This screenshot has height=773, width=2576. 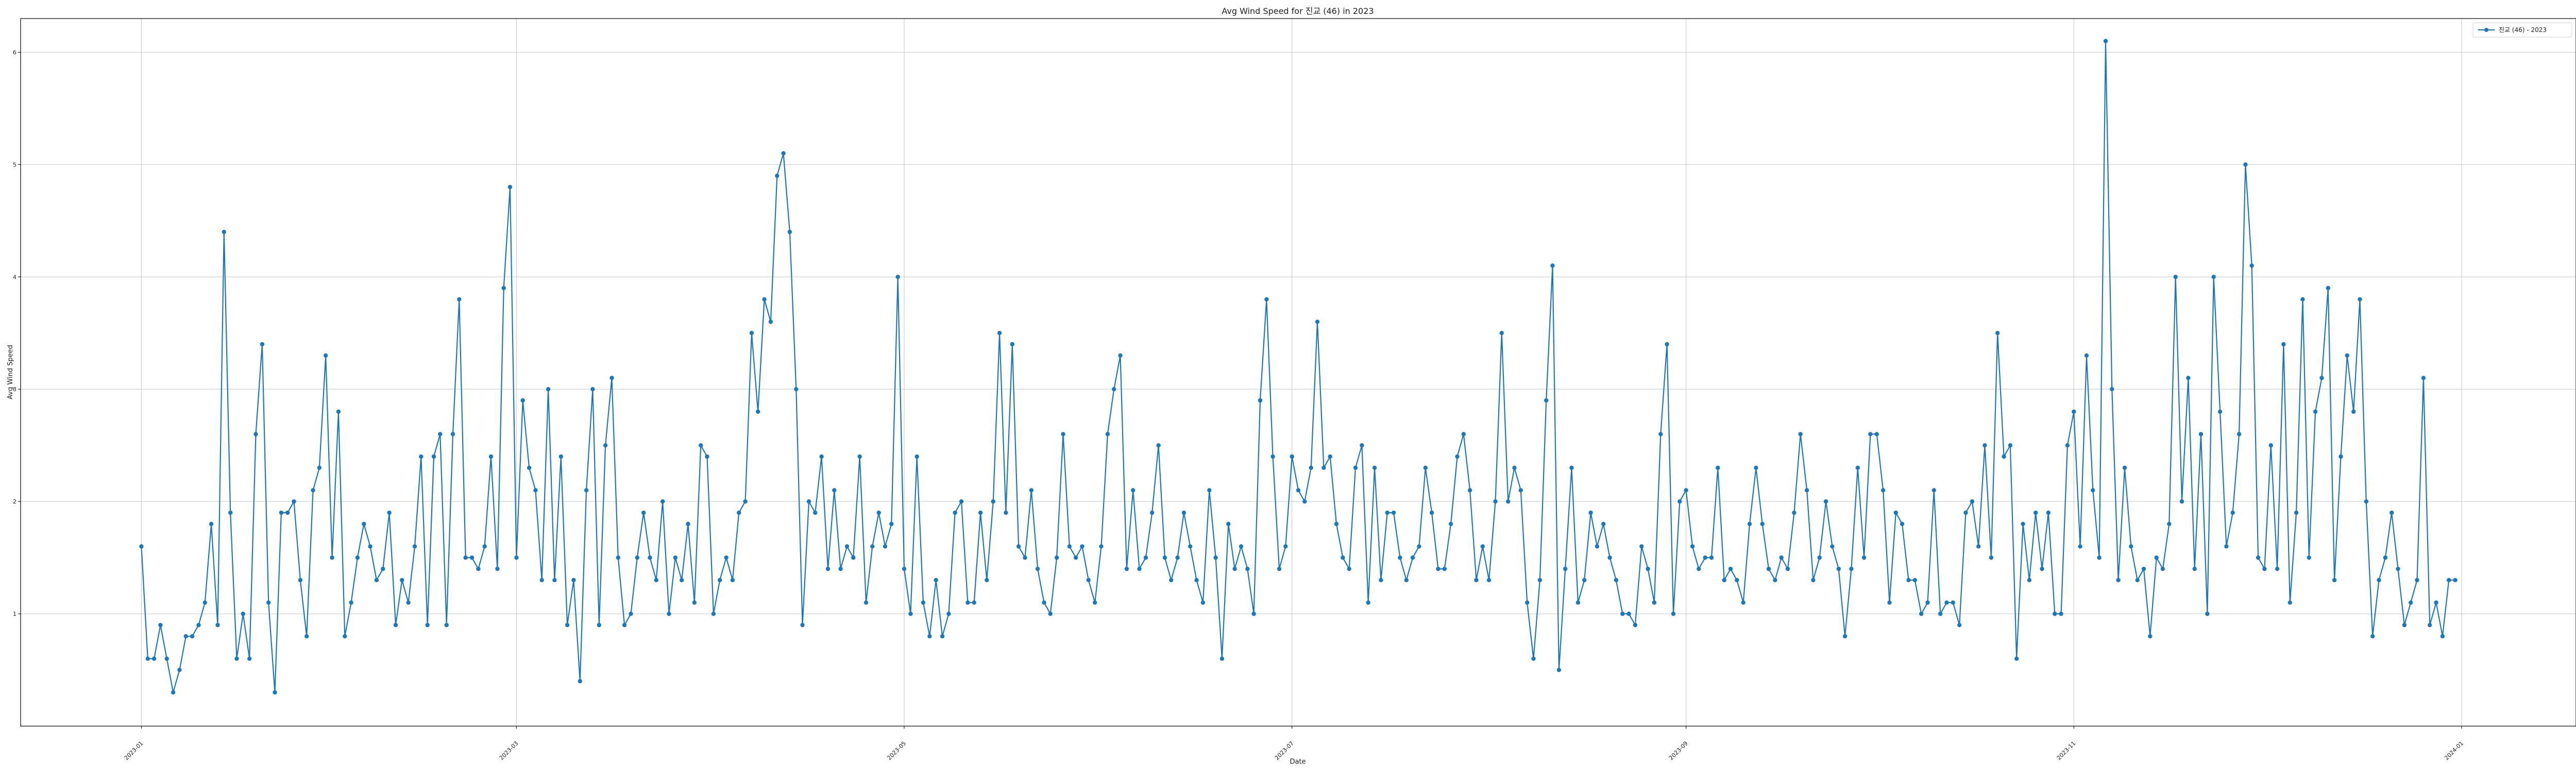 What do you see at coordinates (14, 277) in the screenshot?
I see `y-tick-label: 4` at bounding box center [14, 277].